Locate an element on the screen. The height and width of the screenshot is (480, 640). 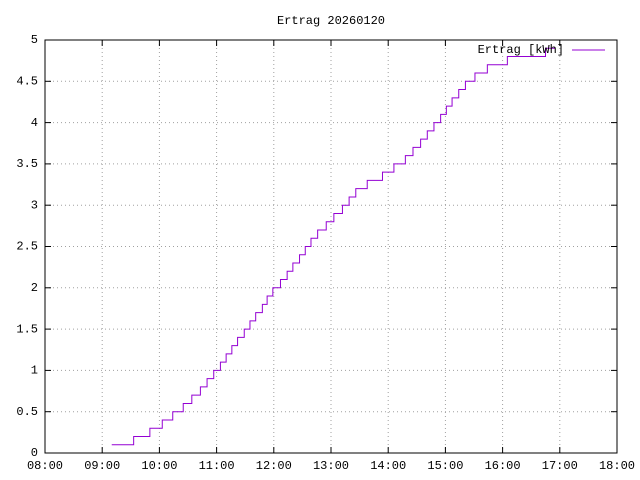
x-tick-label: 18:00 is located at coordinates (617, 466).